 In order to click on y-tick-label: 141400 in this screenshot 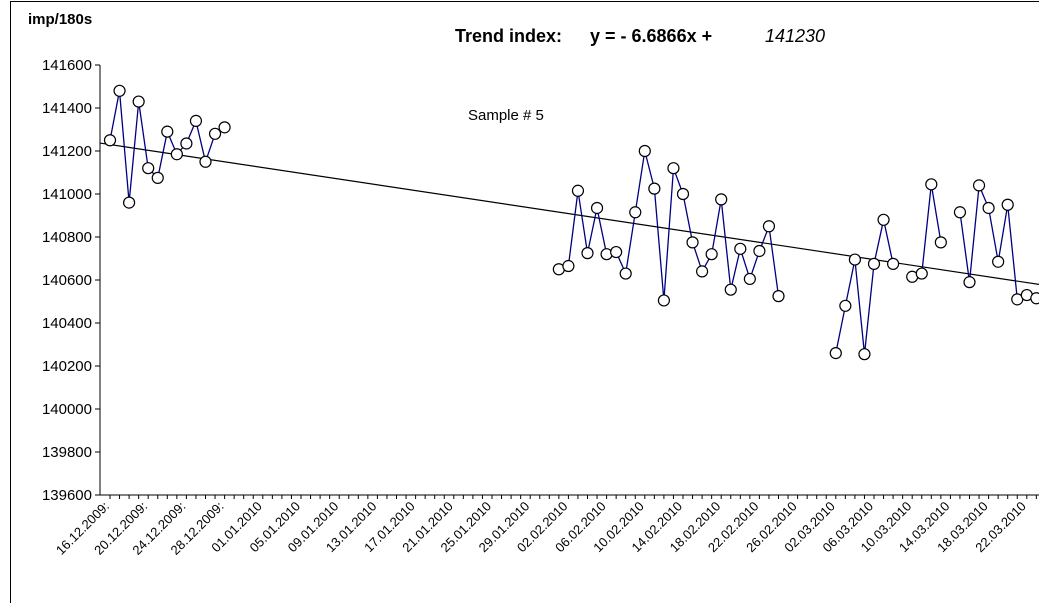, I will do `click(67, 108)`.